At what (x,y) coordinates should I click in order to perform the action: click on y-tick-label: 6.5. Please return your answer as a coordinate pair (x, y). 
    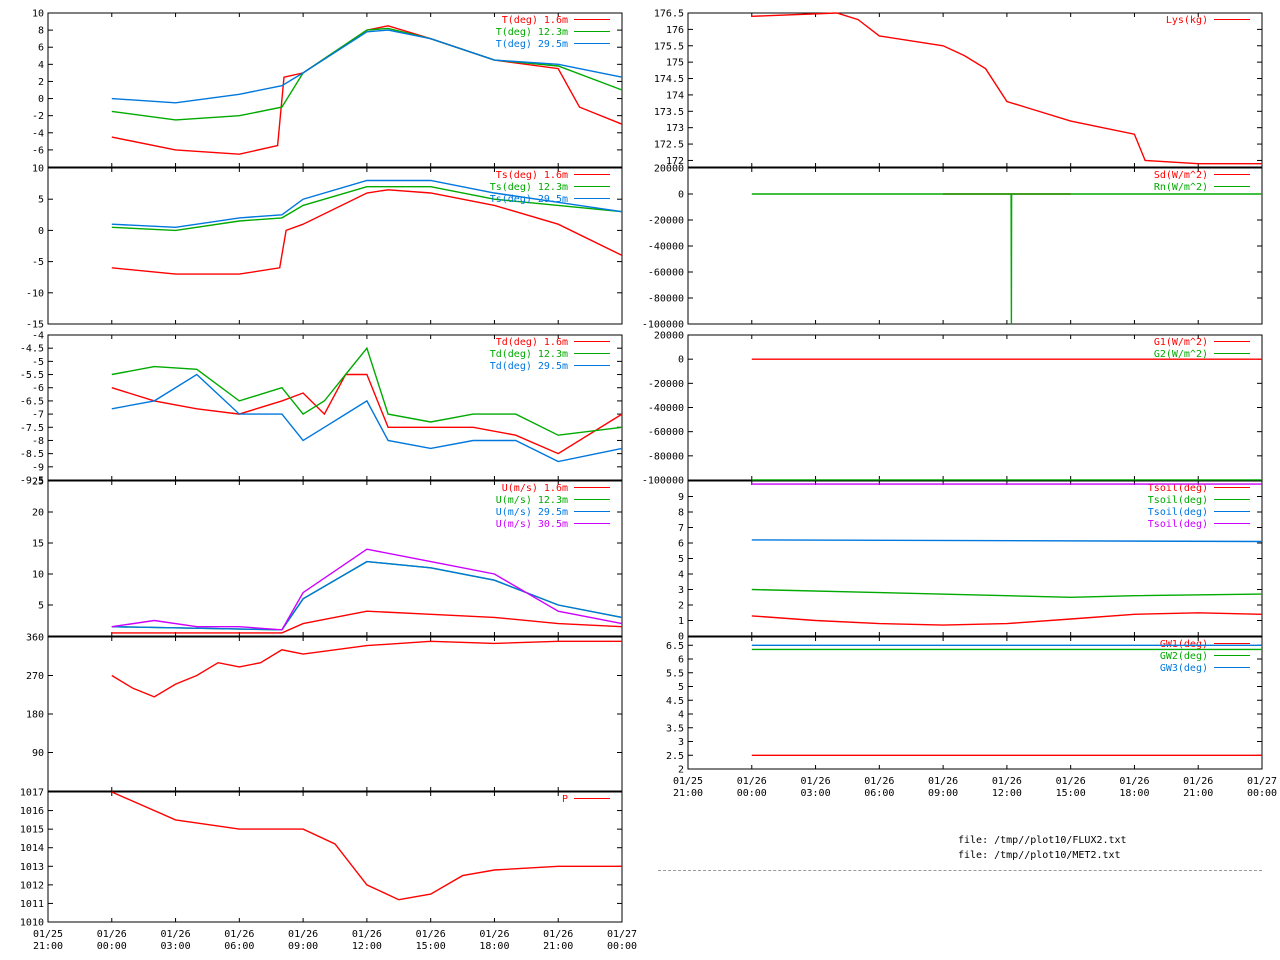
    Looking at the image, I should click on (675, 646).